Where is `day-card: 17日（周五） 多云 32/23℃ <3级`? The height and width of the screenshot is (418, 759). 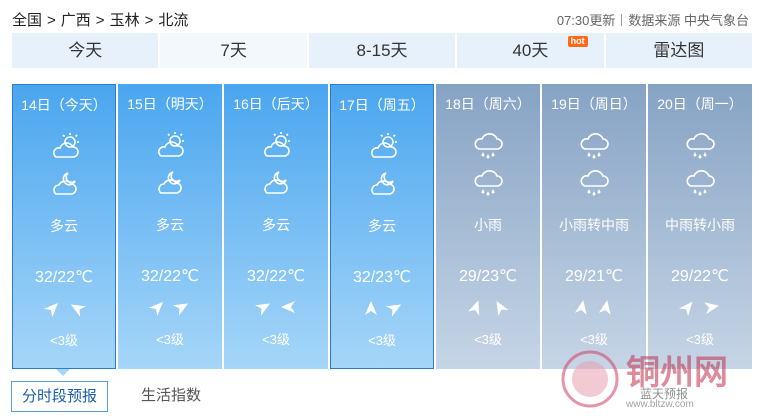 day-card: 17日（周五） 多云 32/23℃ <3级 is located at coordinates (382, 226).